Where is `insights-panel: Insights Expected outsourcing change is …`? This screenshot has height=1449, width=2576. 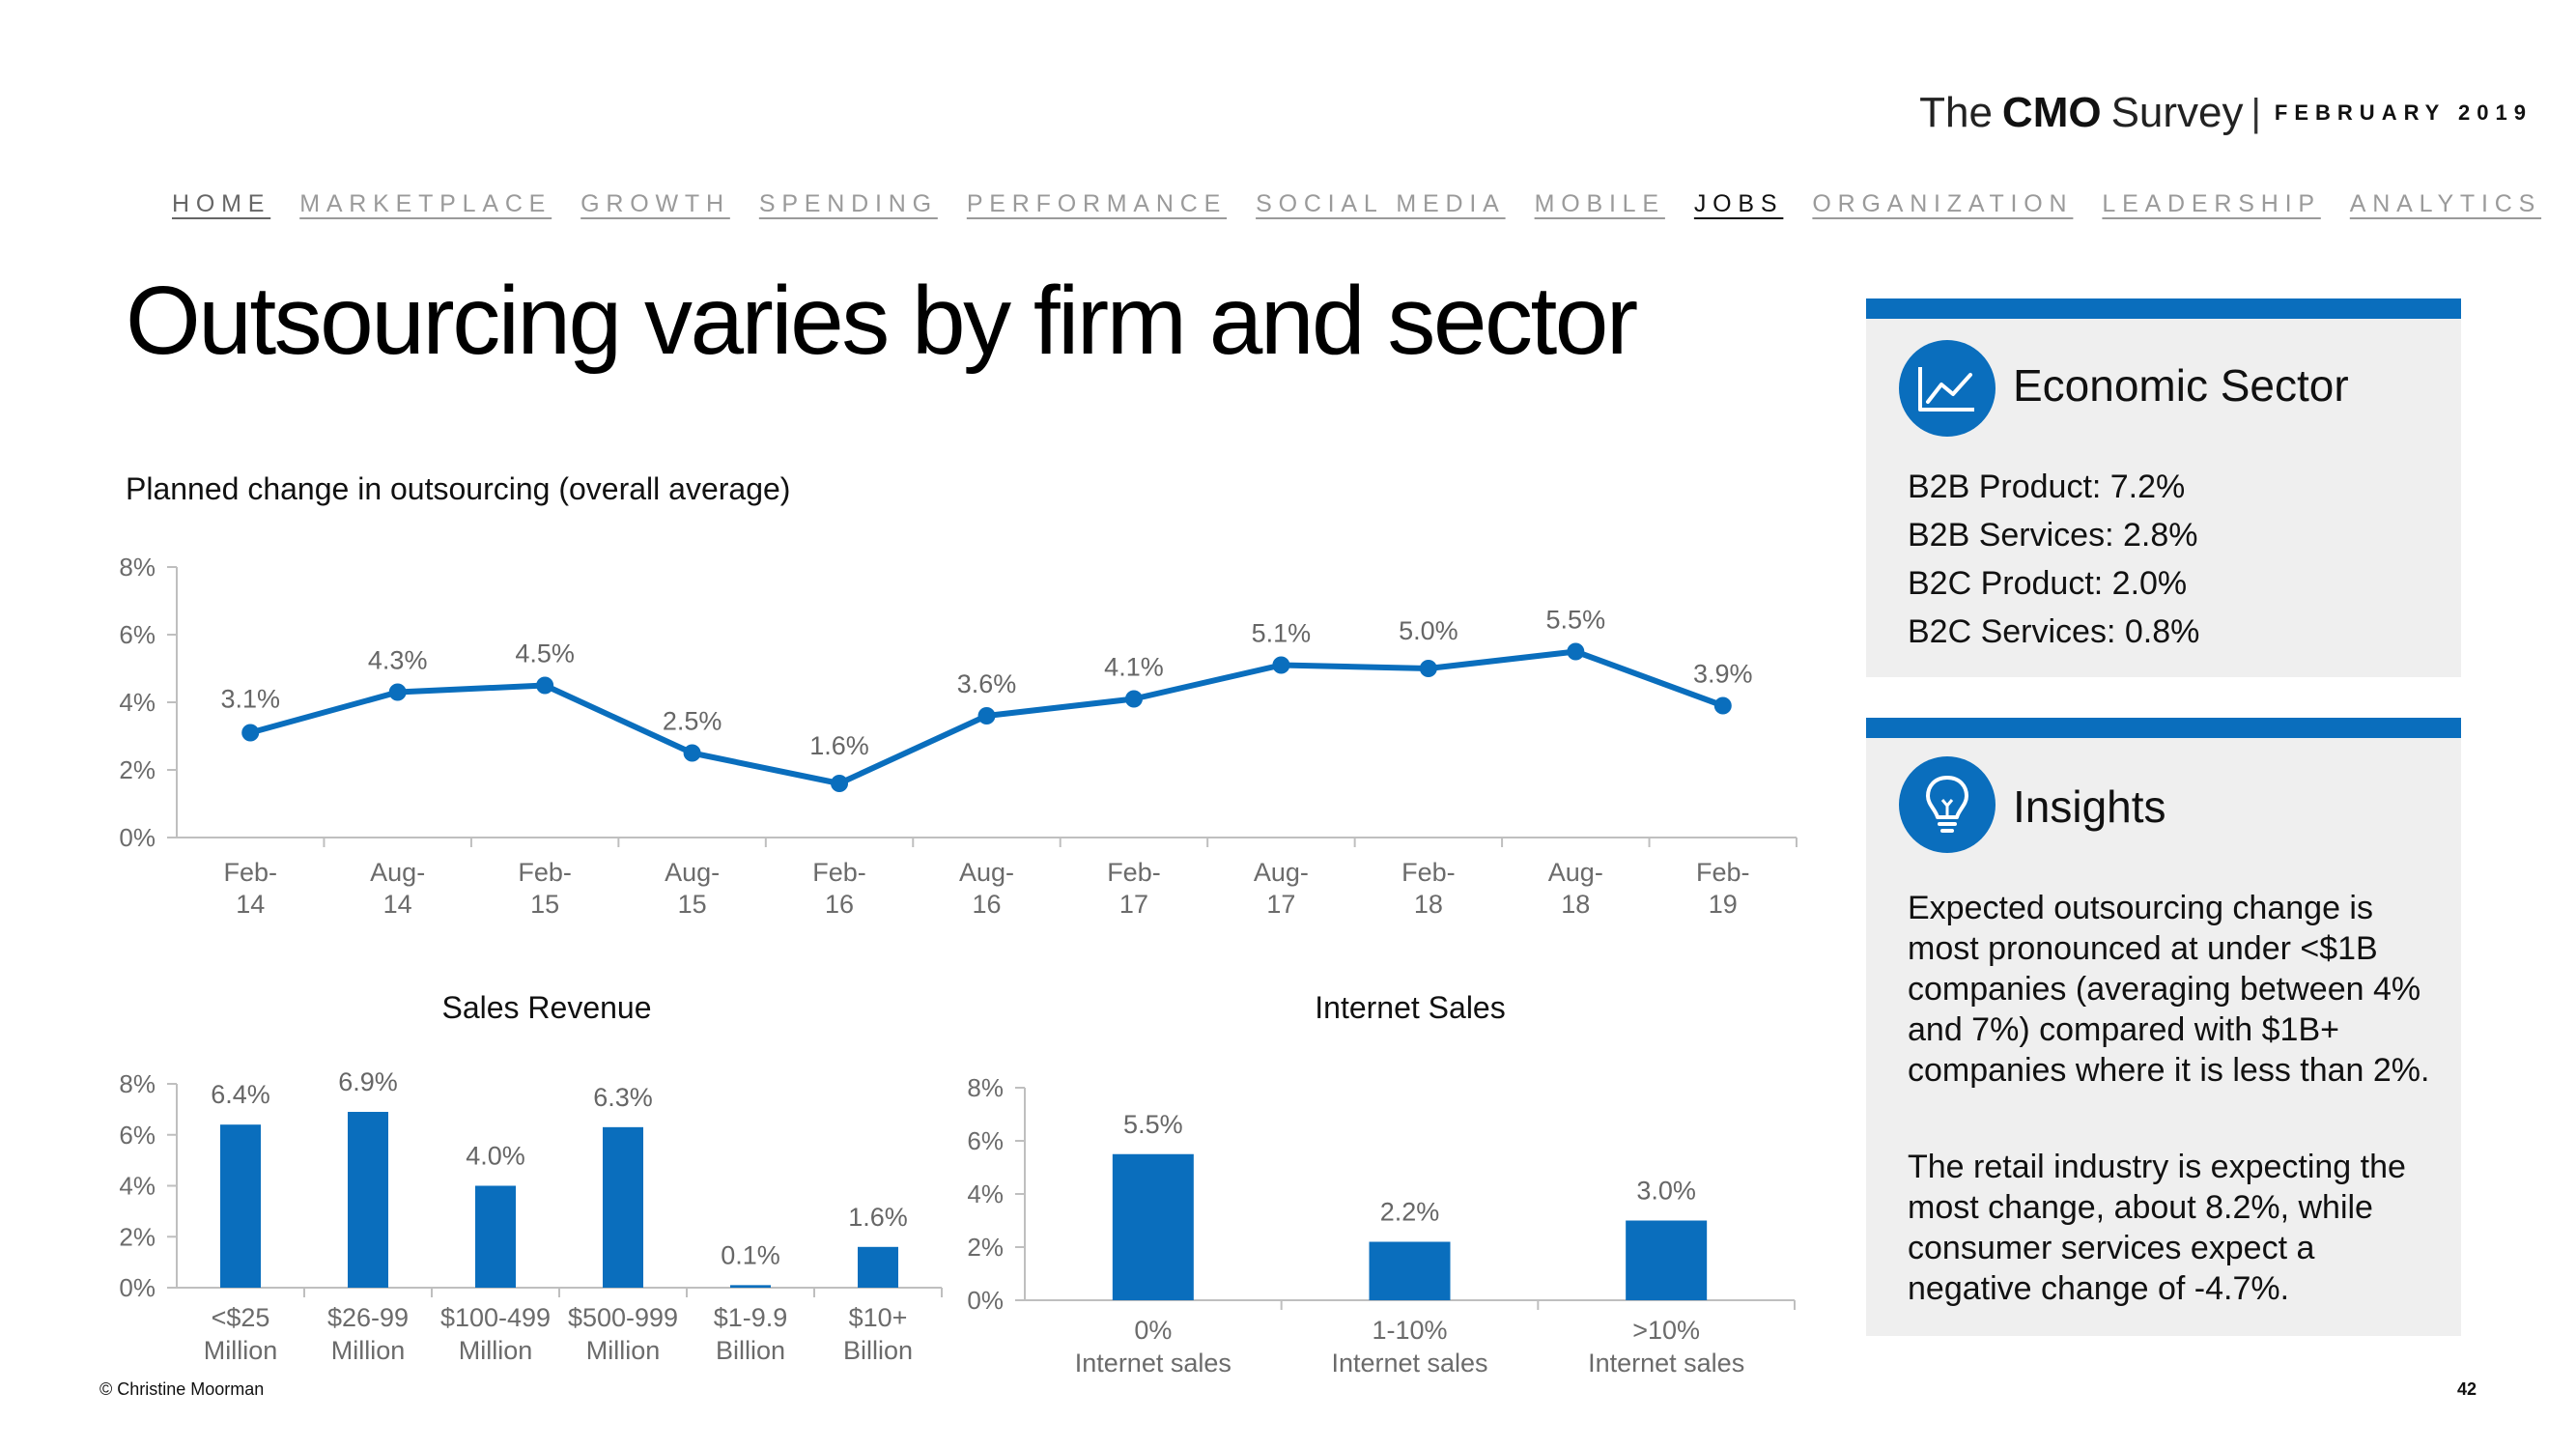 insights-panel: Insights Expected outsourcing change is … is located at coordinates (2163, 1027).